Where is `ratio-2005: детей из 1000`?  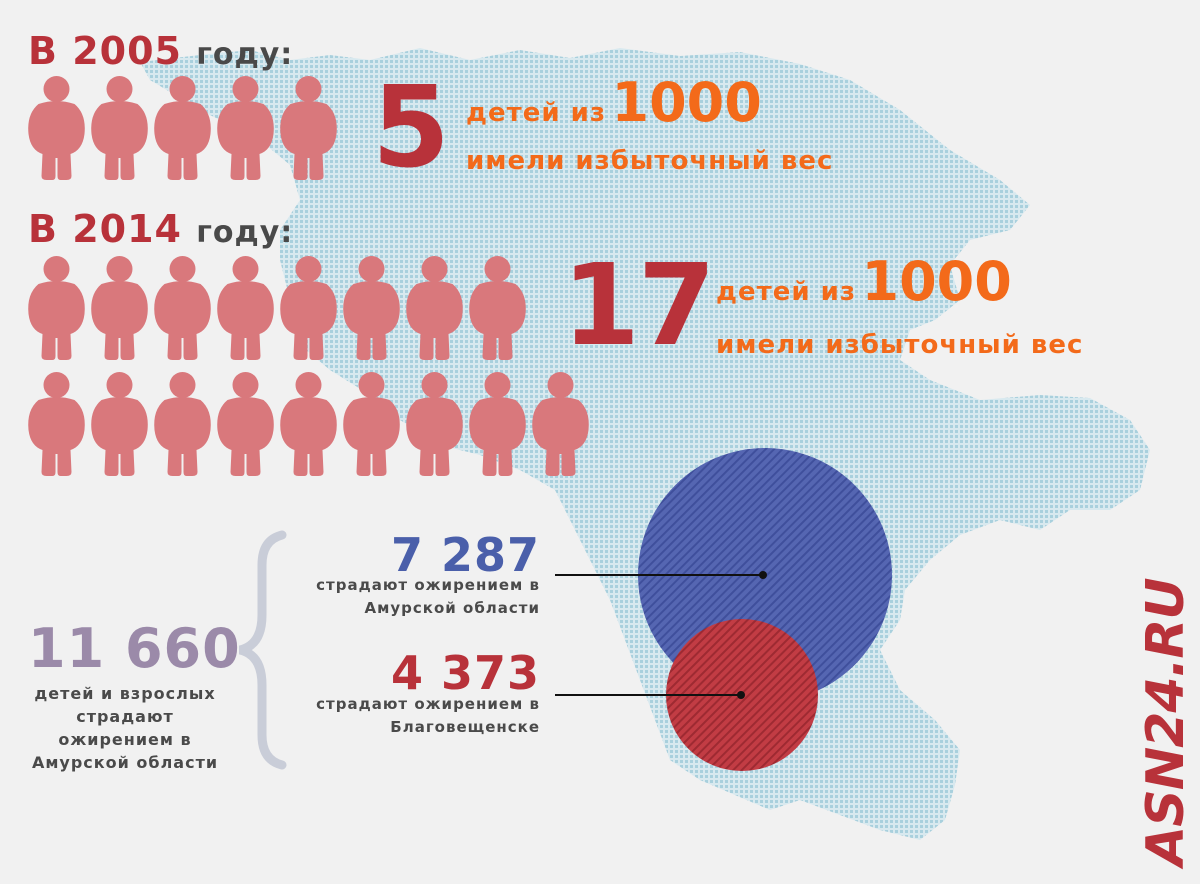 ratio-2005: детей из 1000 is located at coordinates (614, 102).